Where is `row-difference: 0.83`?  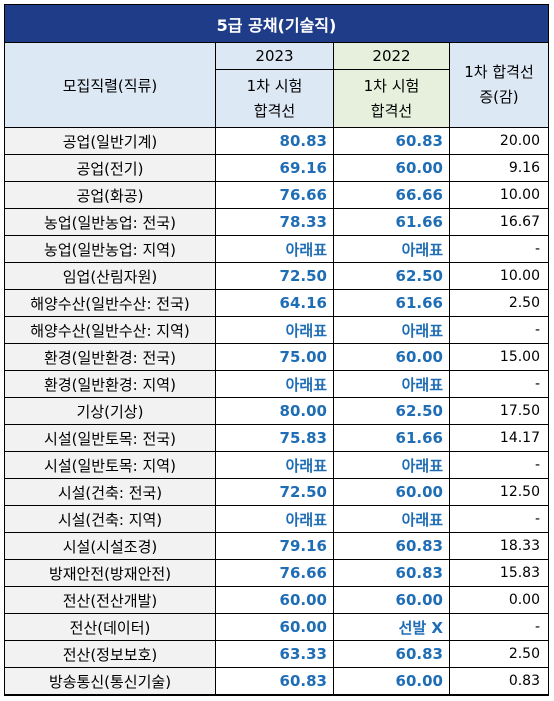
row-difference: 0.83 is located at coordinates (499, 681).